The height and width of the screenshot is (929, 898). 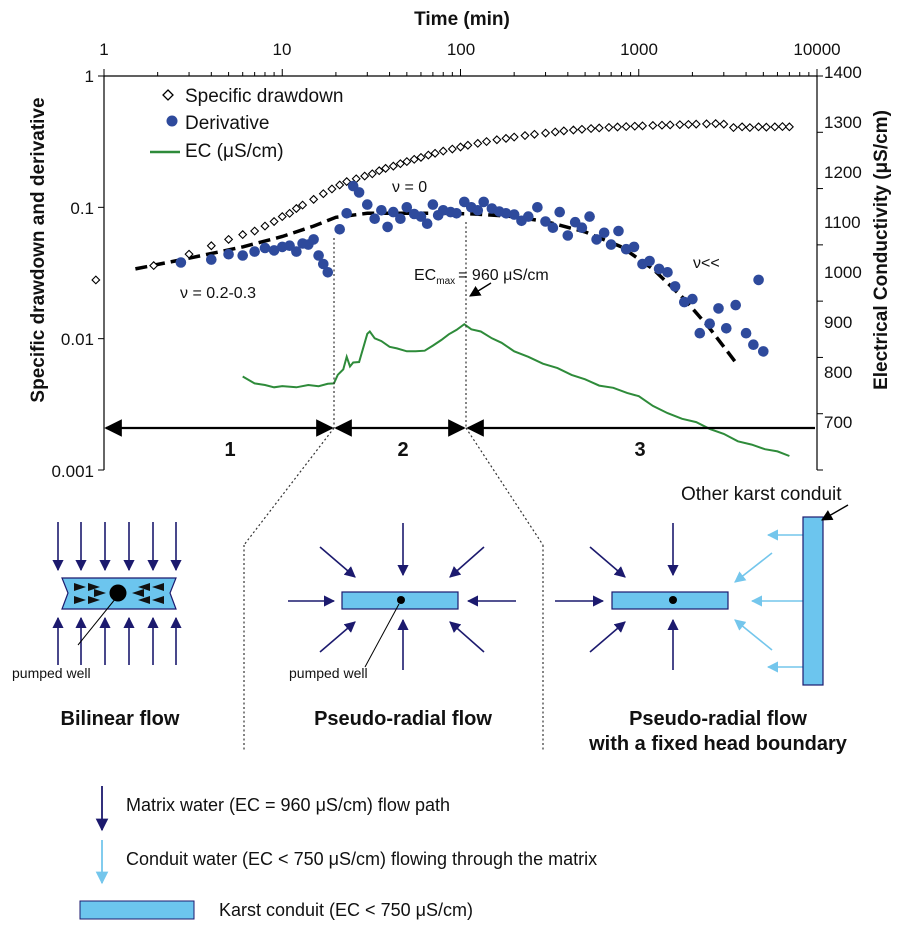 I want to click on bilinear-inner-arrows, so click(x=119, y=593).